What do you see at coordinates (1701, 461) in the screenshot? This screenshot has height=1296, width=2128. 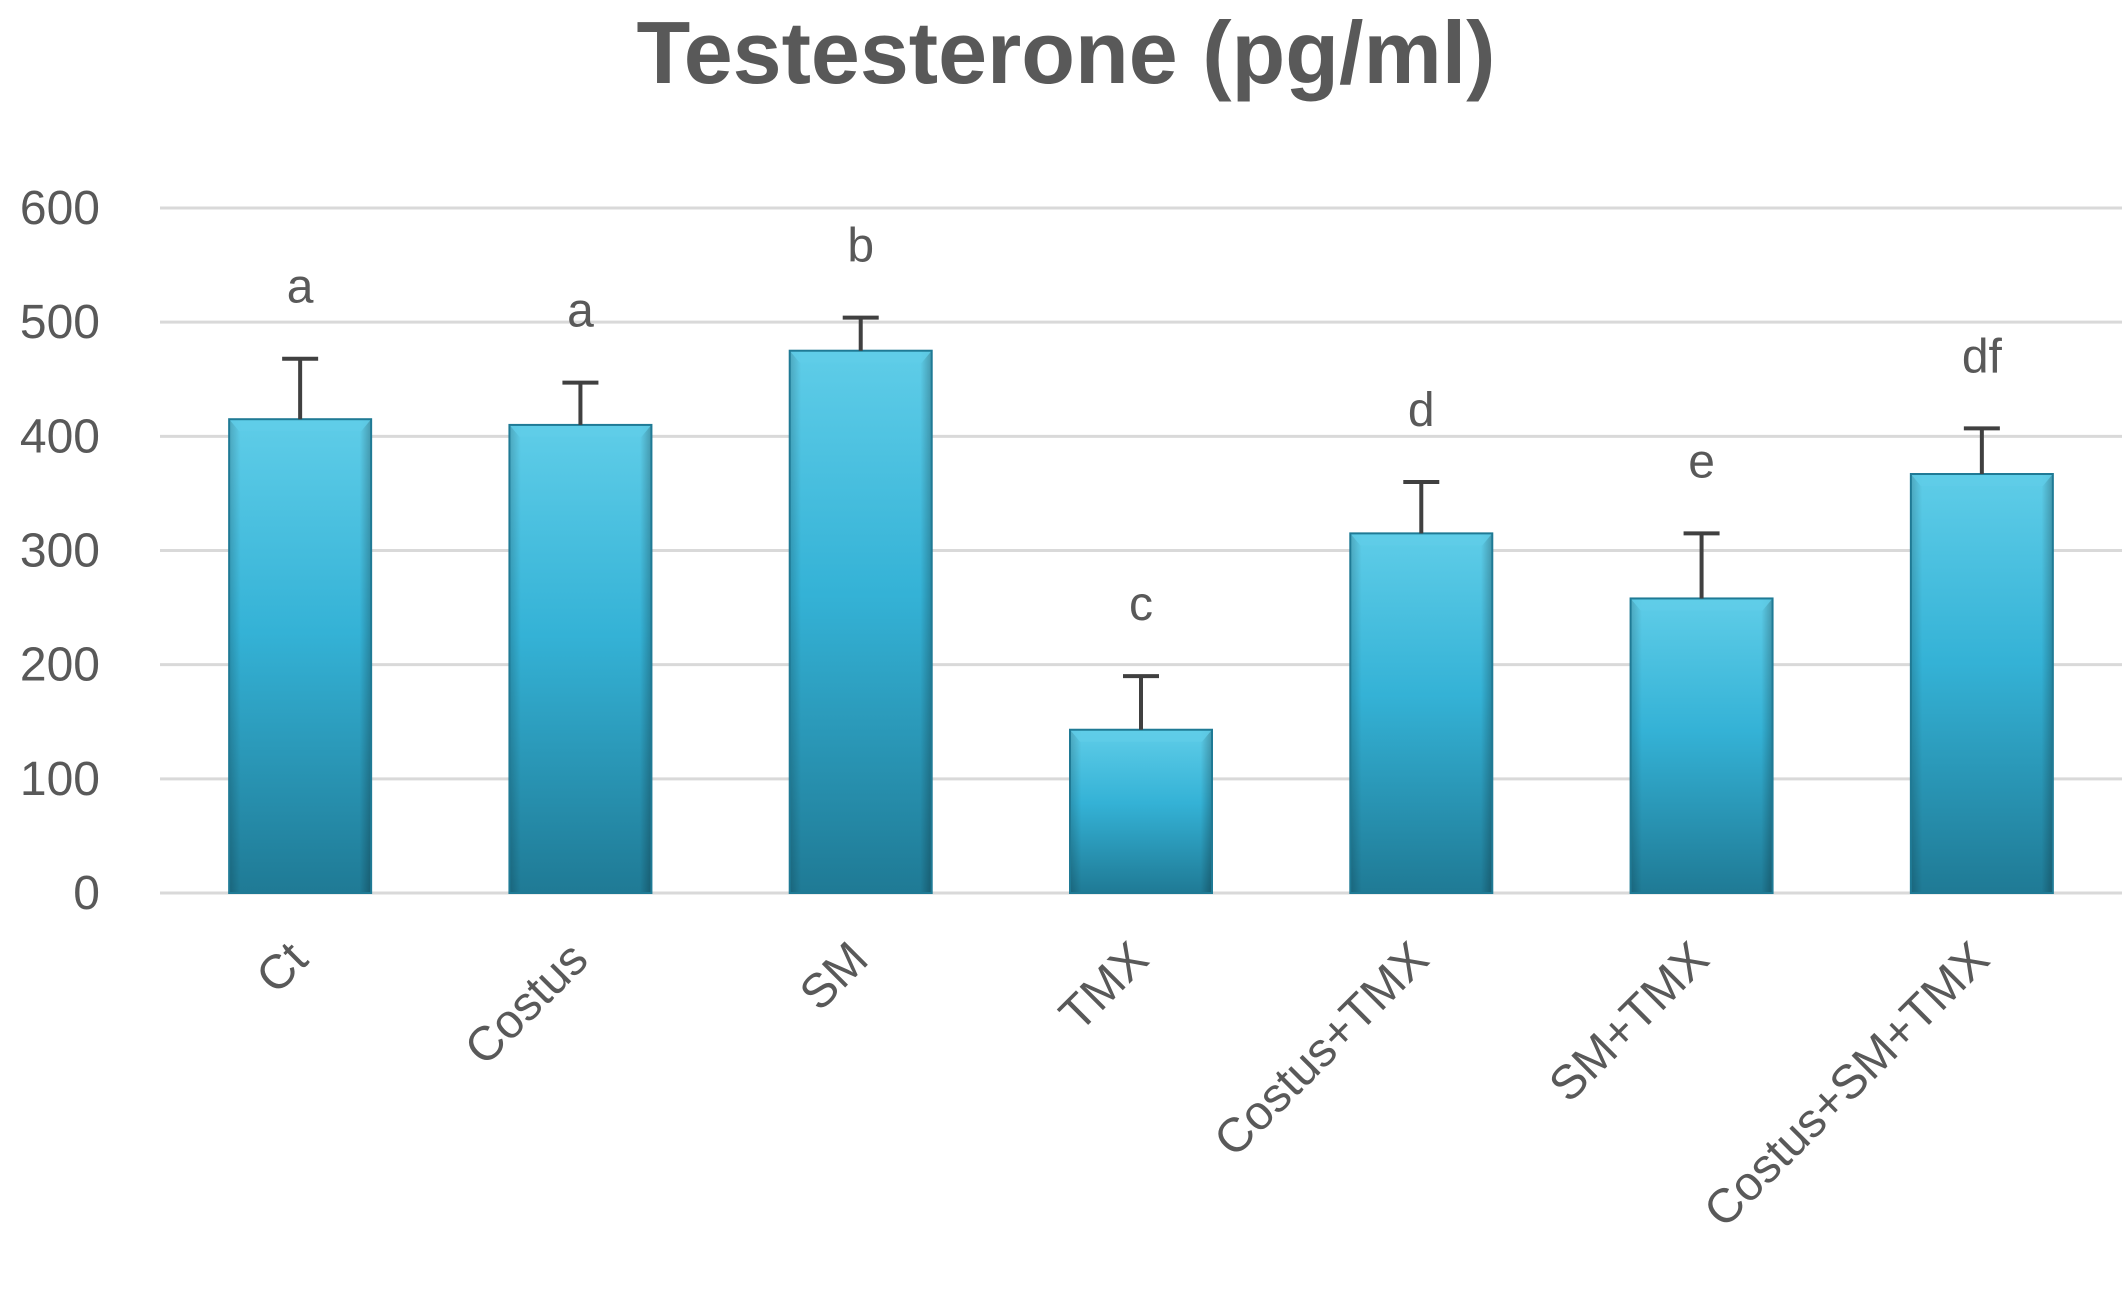 I see `significance-label: e` at bounding box center [1701, 461].